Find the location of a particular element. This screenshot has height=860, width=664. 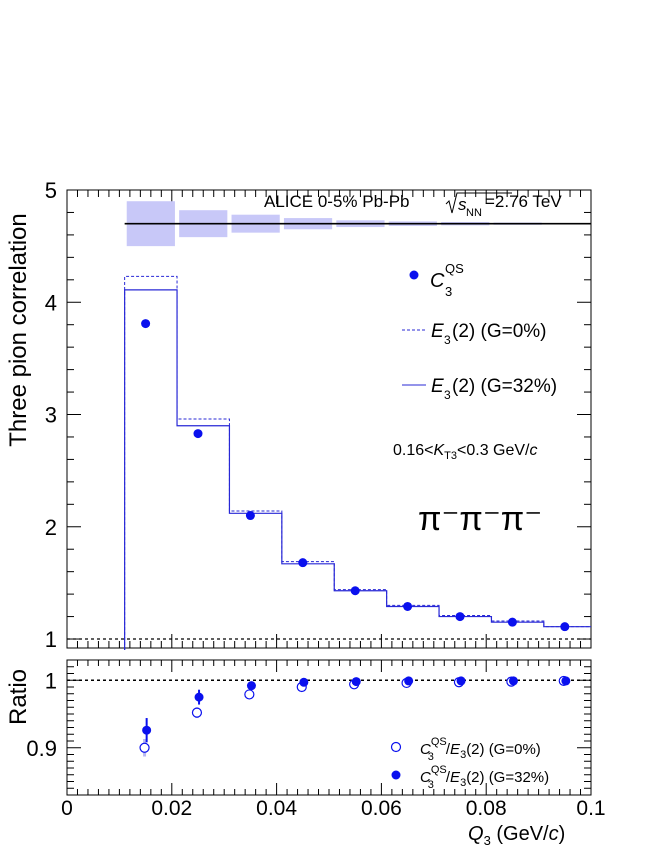

legend-g32-rest: (2) (G=32%) is located at coordinates (504, 386).